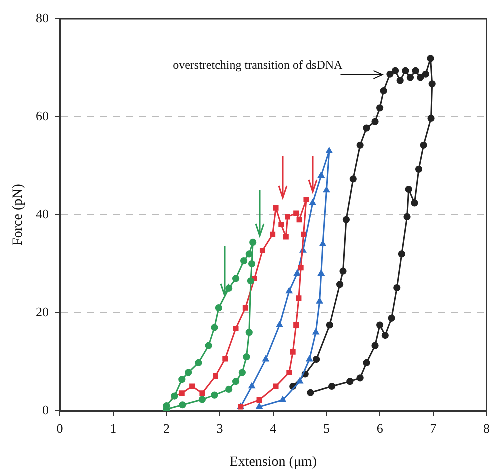 Image resolution: width=496 pixels, height=473 pixels. I want to click on y-axis-title: Force (pN), so click(18, 215).